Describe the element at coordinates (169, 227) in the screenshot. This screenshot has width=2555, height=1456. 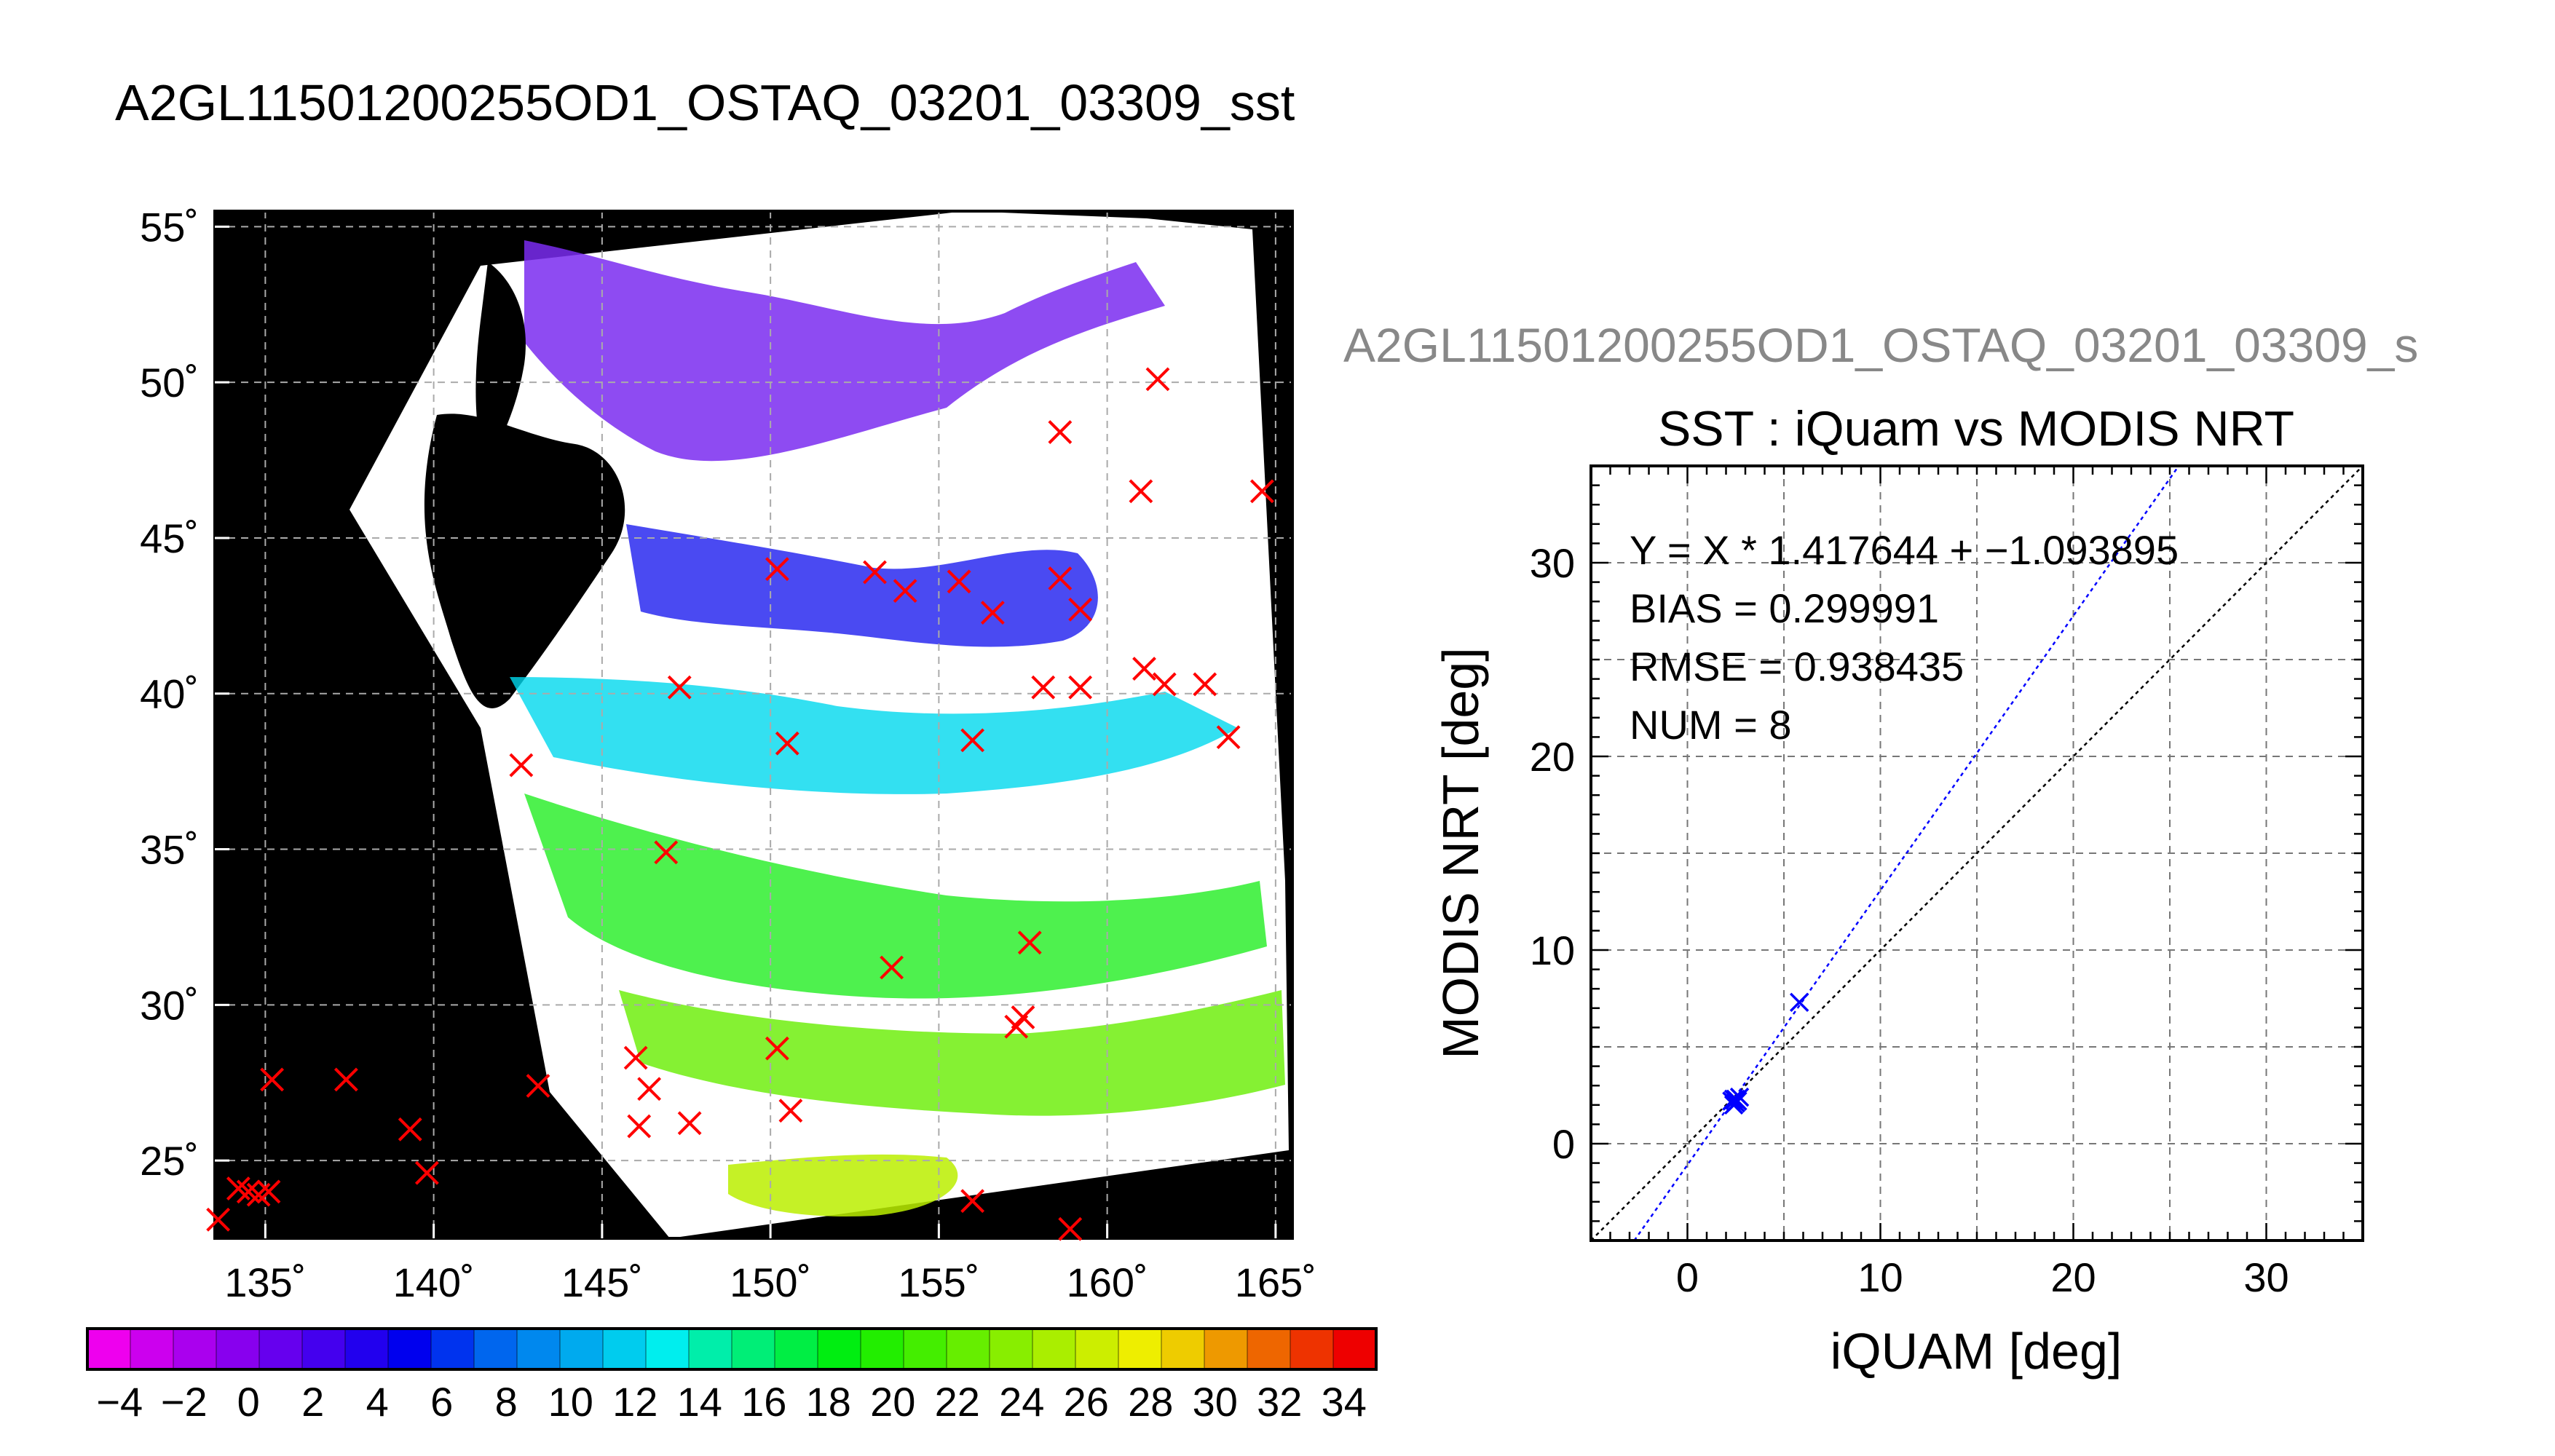
I see `map-y-tick-label: 55˚` at that location.